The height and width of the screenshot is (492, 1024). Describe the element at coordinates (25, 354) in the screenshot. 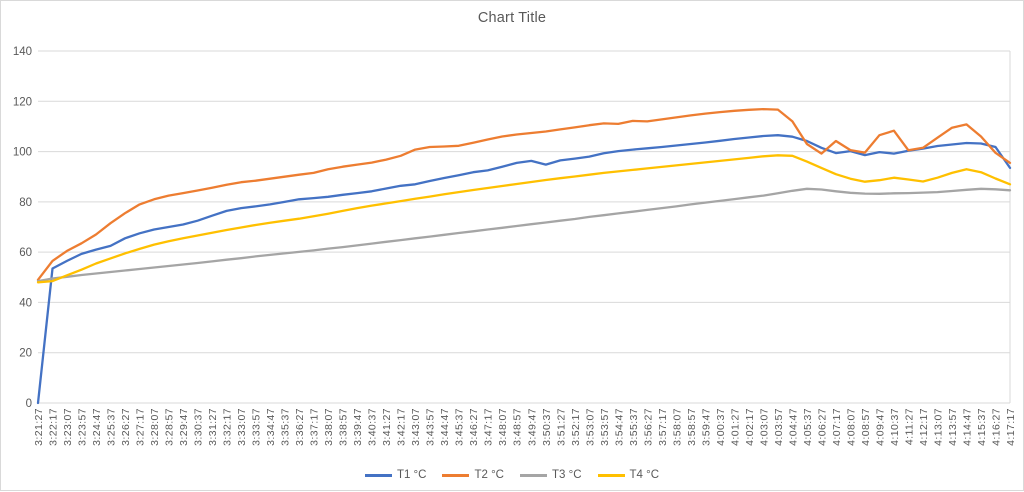

I see `y-tick-label-20: 20` at that location.